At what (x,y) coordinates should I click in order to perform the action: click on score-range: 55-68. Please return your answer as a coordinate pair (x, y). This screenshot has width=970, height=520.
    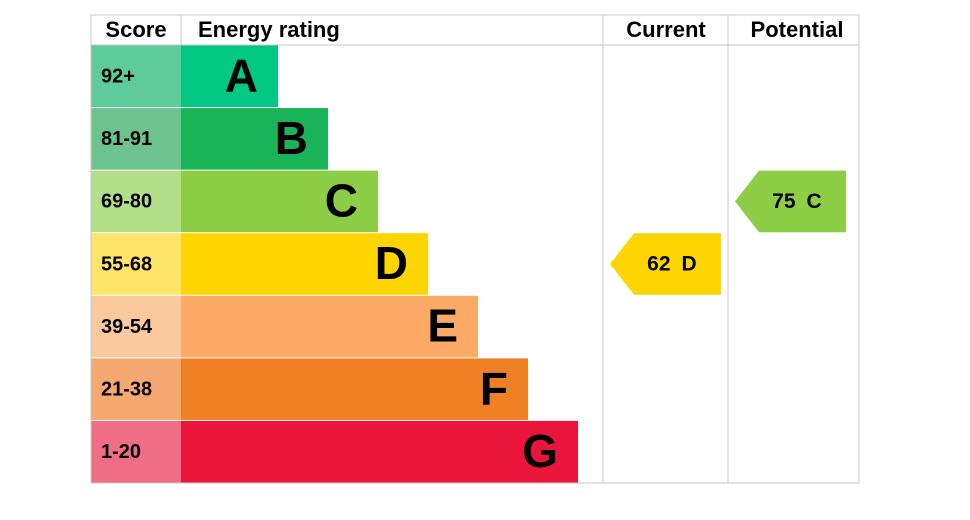
    Looking at the image, I should click on (126, 264).